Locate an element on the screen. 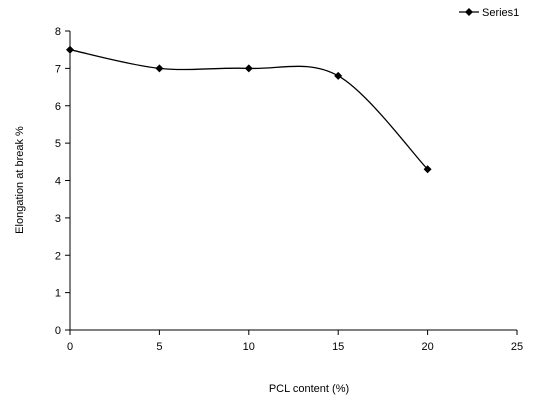 The height and width of the screenshot is (403, 545). y-tick-label: 7 is located at coordinates (58, 69).